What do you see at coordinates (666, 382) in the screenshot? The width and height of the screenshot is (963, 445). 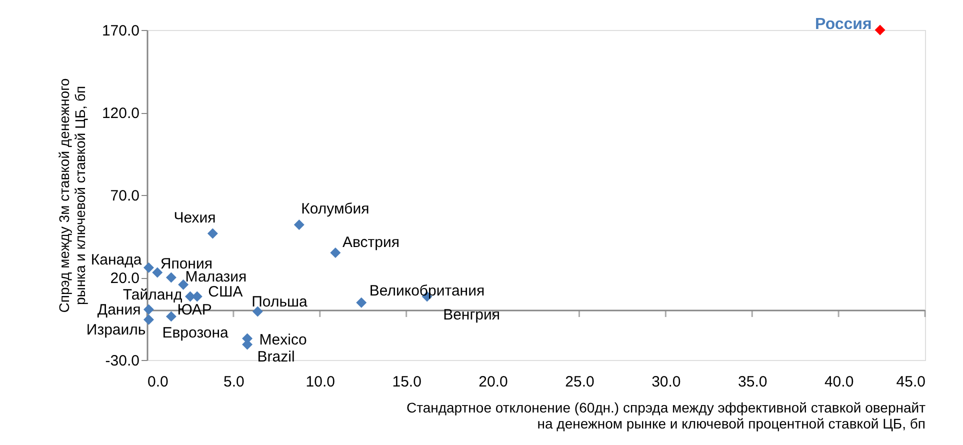 I see `x-tick-label: 30.0` at bounding box center [666, 382].